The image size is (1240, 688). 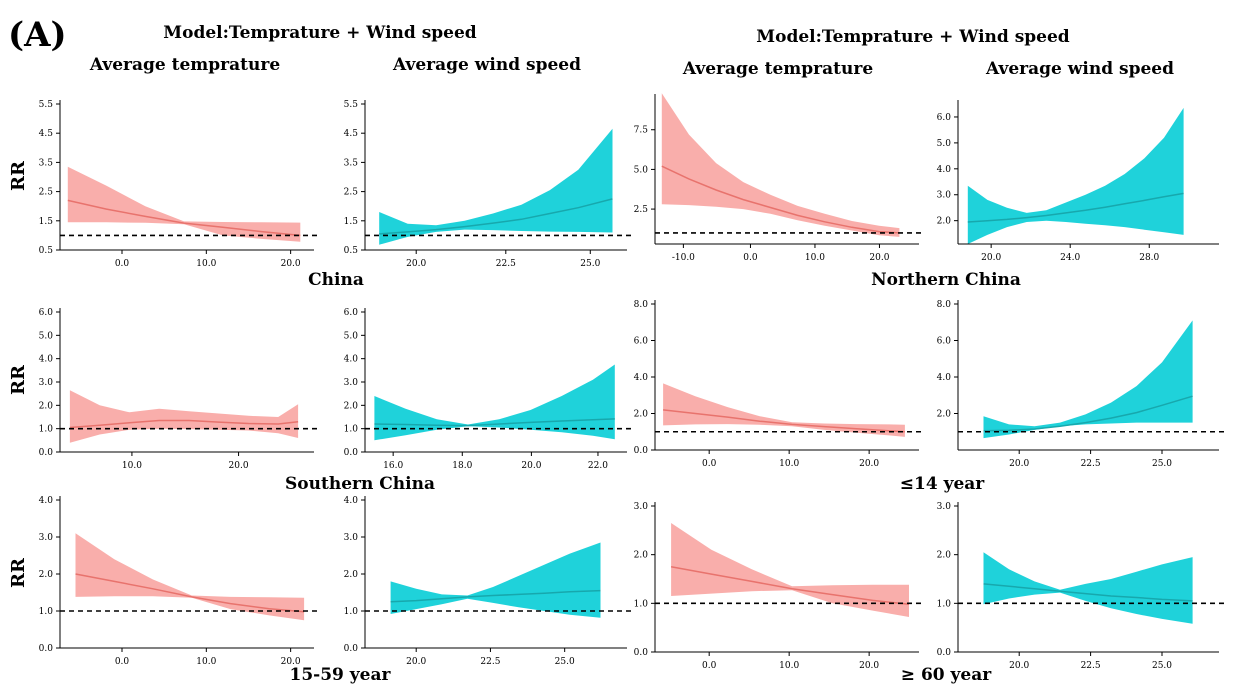 What do you see at coordinates (393, 466) in the screenshot?
I see `x-tick-label: 16.0` at bounding box center [393, 466].